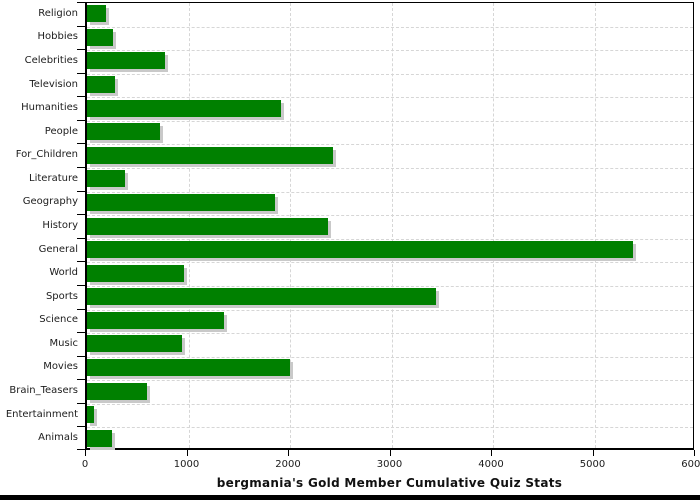  Describe the element at coordinates (181, 202) in the screenshot. I see `bar-geography` at that location.